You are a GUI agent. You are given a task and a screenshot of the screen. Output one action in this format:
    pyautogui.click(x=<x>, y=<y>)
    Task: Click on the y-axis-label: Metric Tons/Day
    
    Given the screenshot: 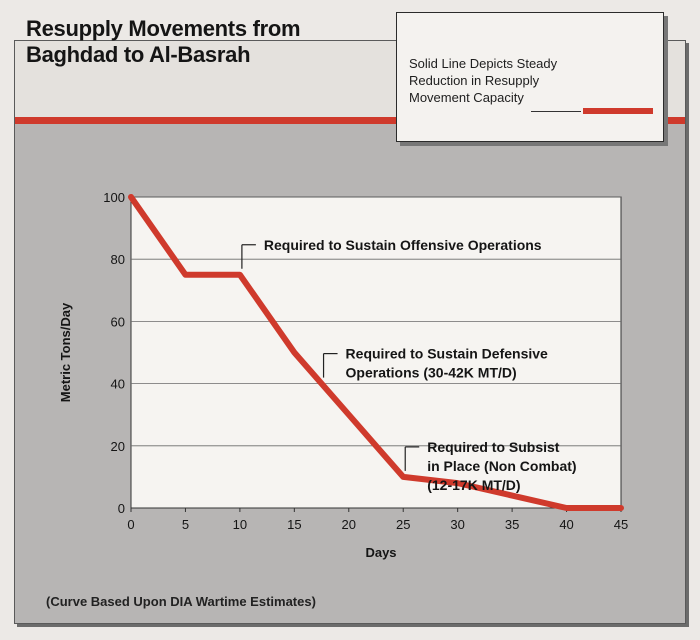 What is the action you would take?
    pyautogui.click(x=65, y=352)
    